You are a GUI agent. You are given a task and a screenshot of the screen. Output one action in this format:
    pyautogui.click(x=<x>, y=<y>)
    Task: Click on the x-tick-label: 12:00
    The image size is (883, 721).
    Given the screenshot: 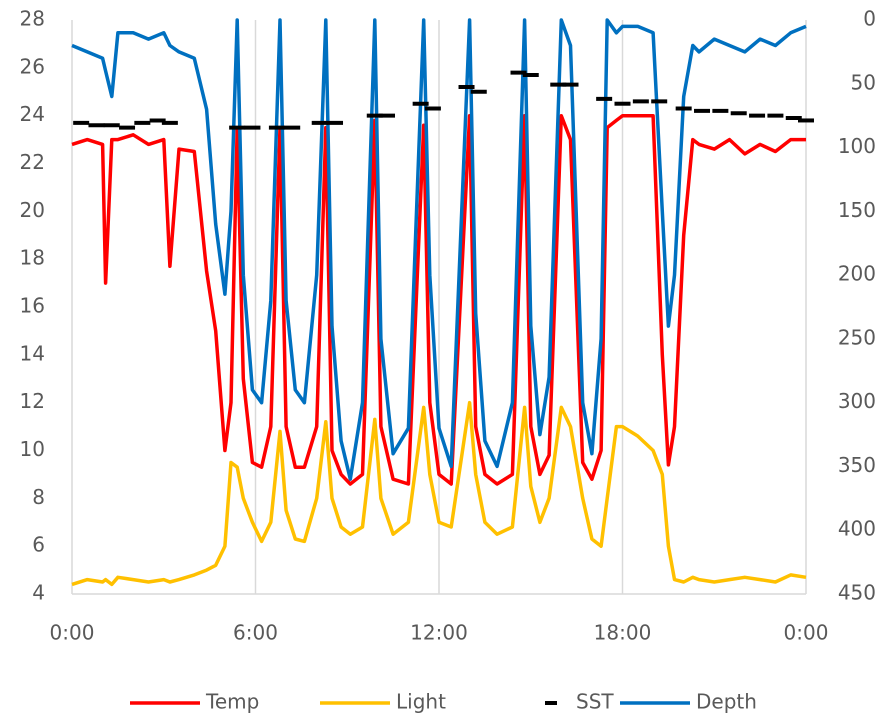 What is the action you would take?
    pyautogui.click(x=439, y=633)
    